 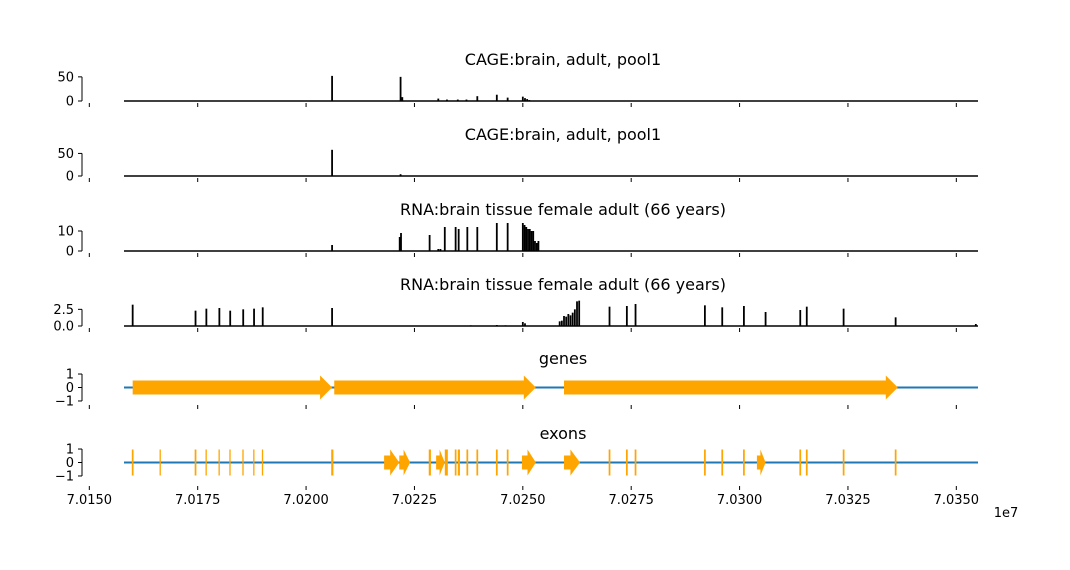 What do you see at coordinates (631, 500) in the screenshot?
I see `x-tick-label: 7.0275` at bounding box center [631, 500].